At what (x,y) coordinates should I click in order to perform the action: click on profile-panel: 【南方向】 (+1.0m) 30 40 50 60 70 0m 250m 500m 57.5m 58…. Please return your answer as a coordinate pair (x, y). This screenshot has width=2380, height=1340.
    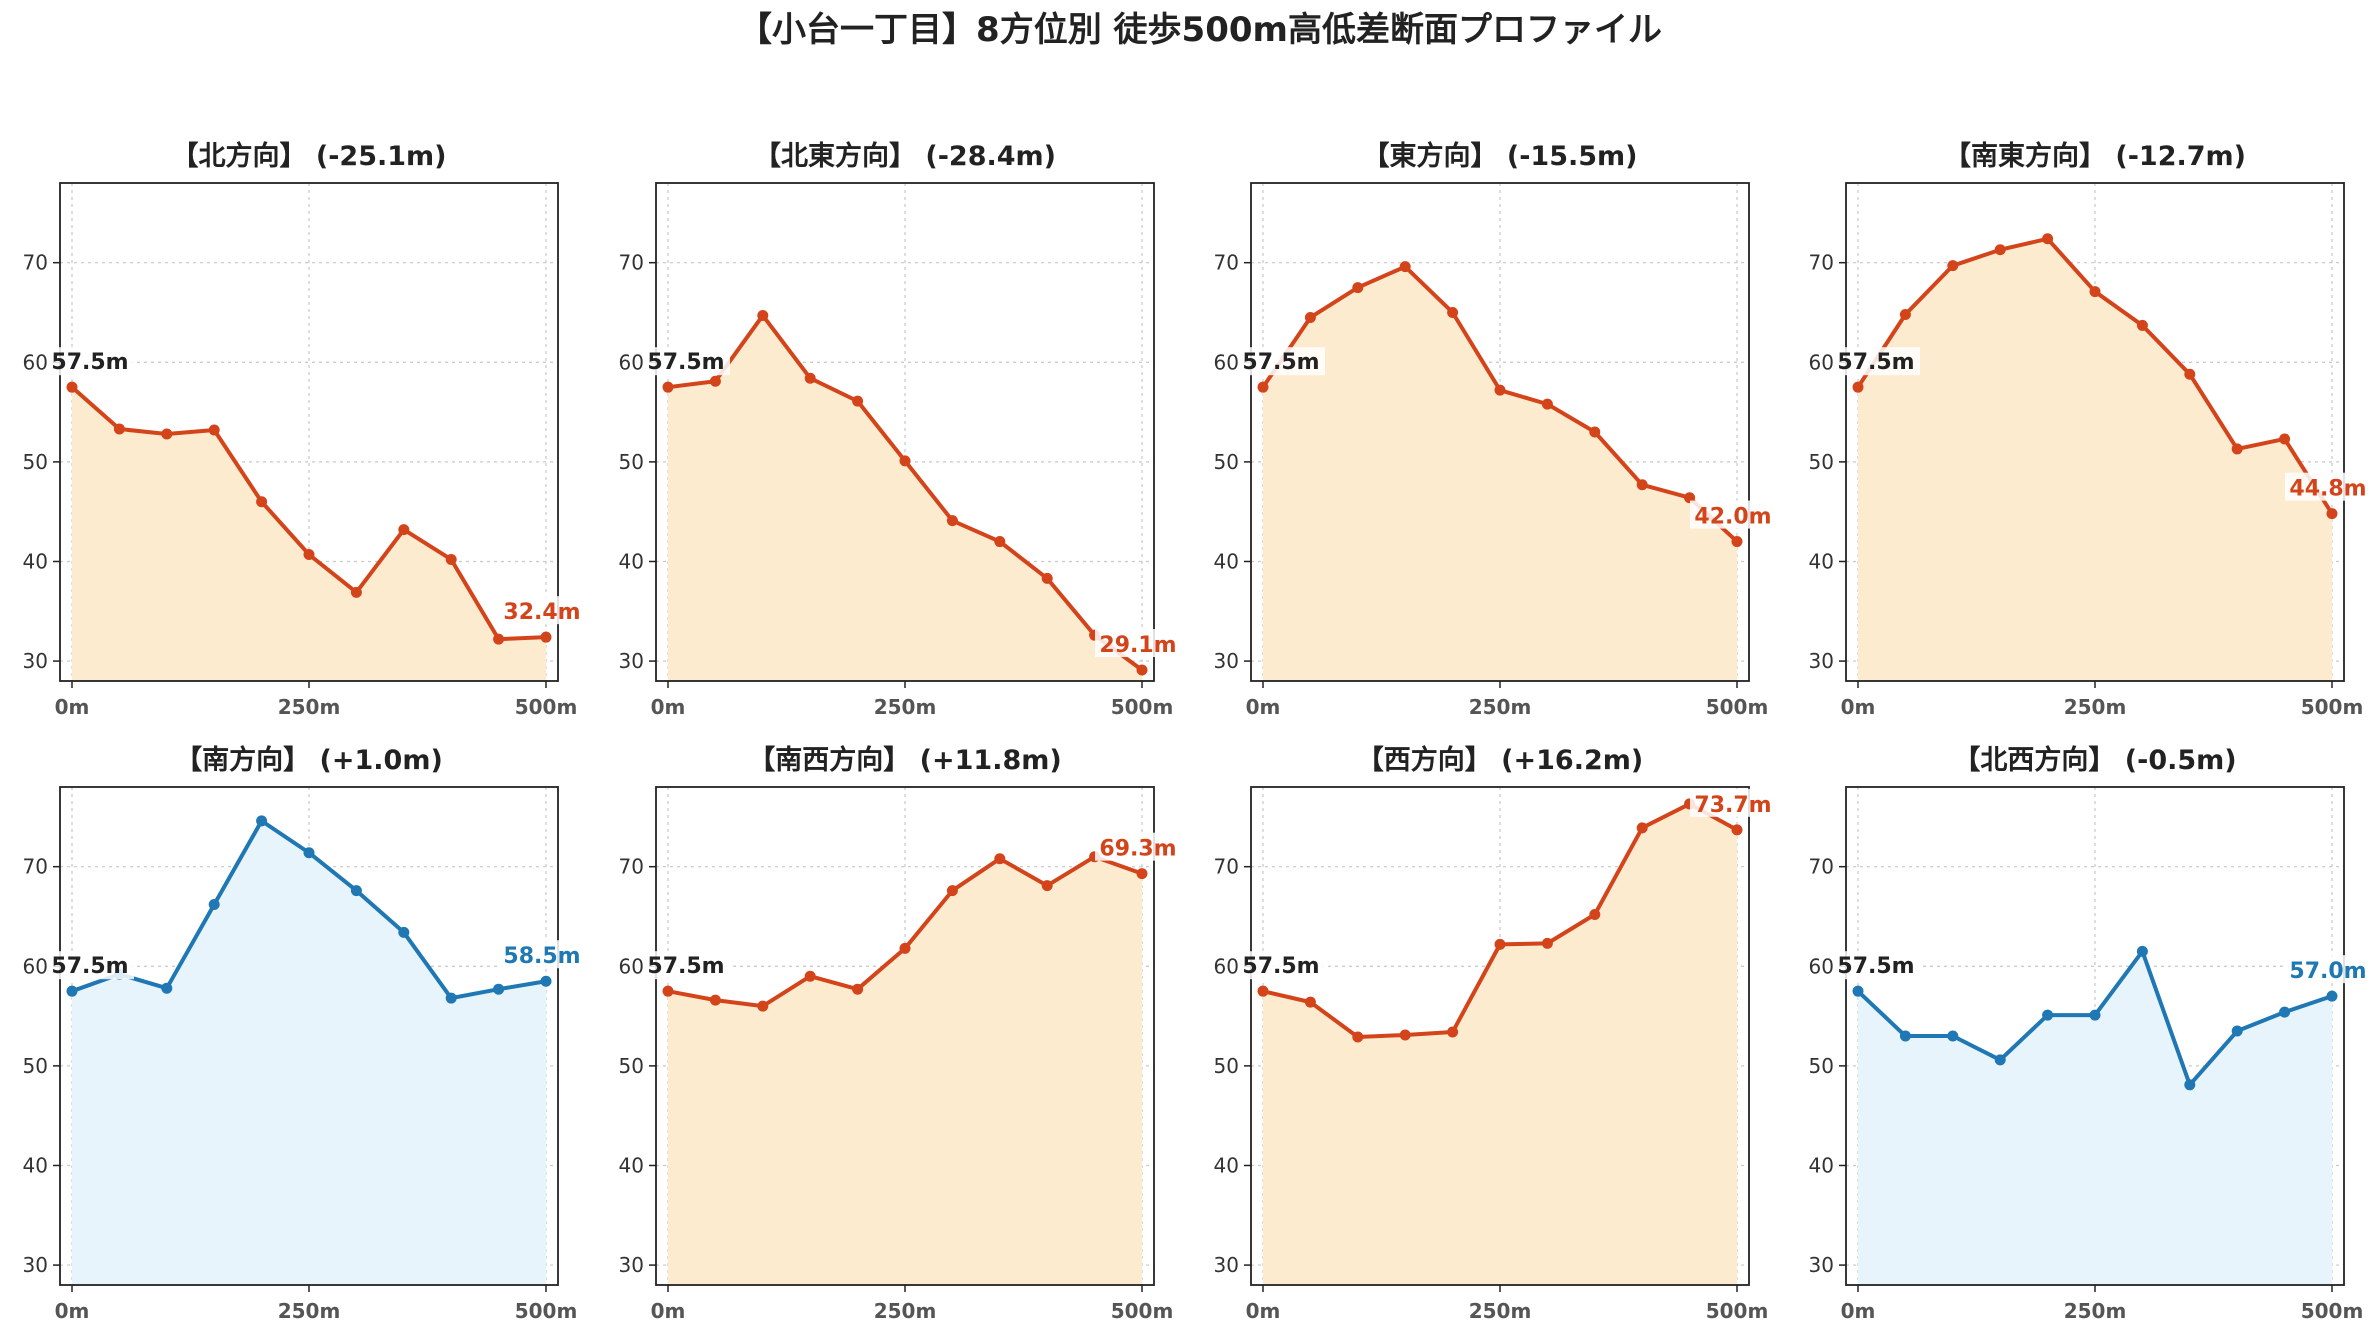
    Looking at the image, I should click on (304, 1033).